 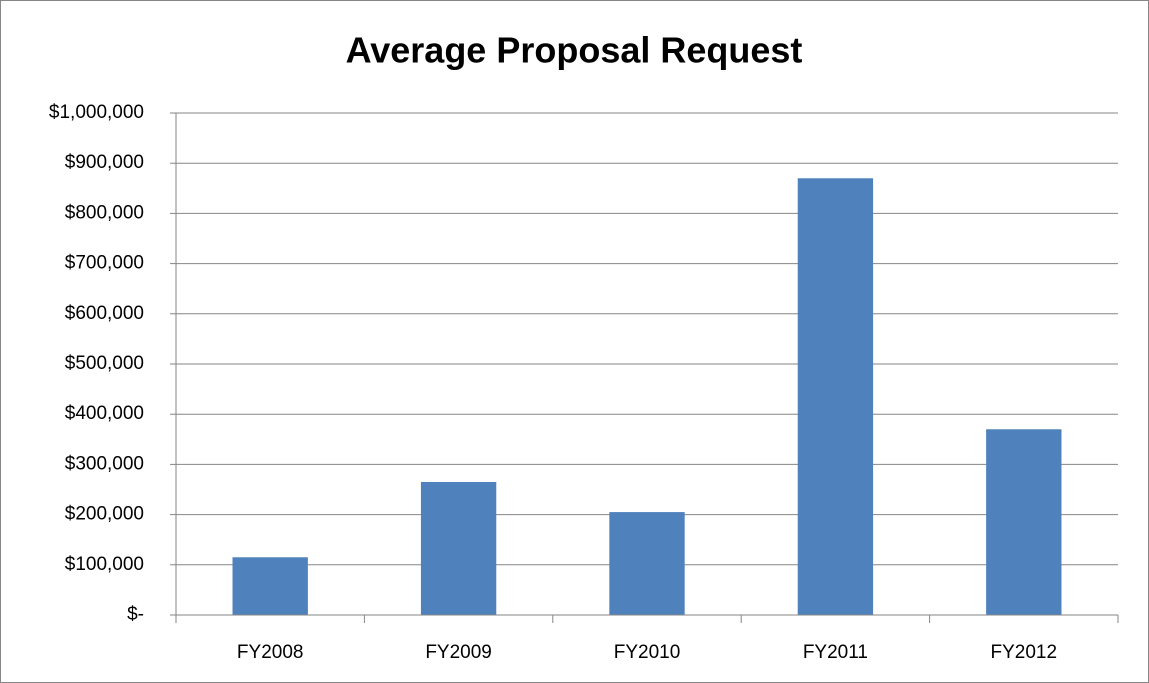 I want to click on y-tick-label: $-, so click(x=135, y=614).